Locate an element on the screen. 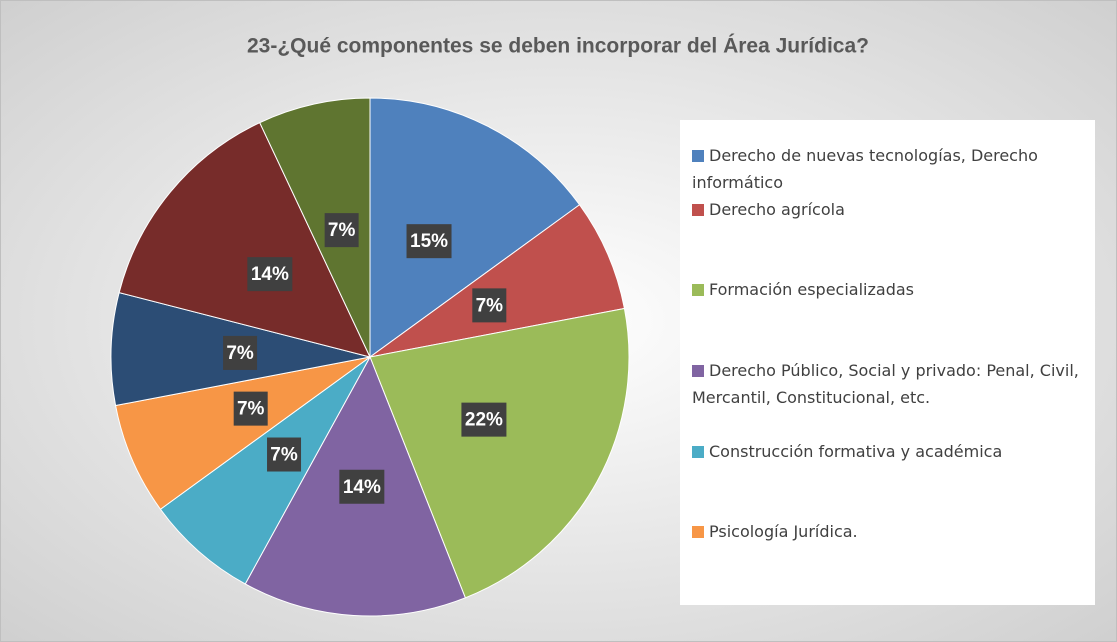  data-label: 15% is located at coordinates (429, 241).